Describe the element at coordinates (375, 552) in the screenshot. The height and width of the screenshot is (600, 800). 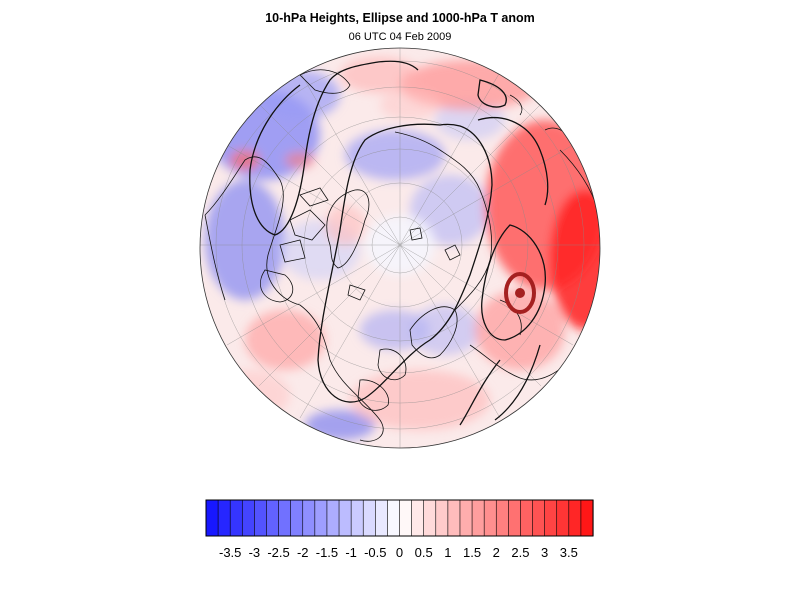
I see `colorbar-tick-label: -0.5` at that location.